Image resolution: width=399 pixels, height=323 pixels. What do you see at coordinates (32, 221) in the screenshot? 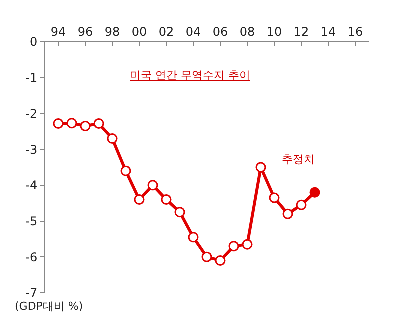
I see `y-tick-label: -5` at bounding box center [32, 221].